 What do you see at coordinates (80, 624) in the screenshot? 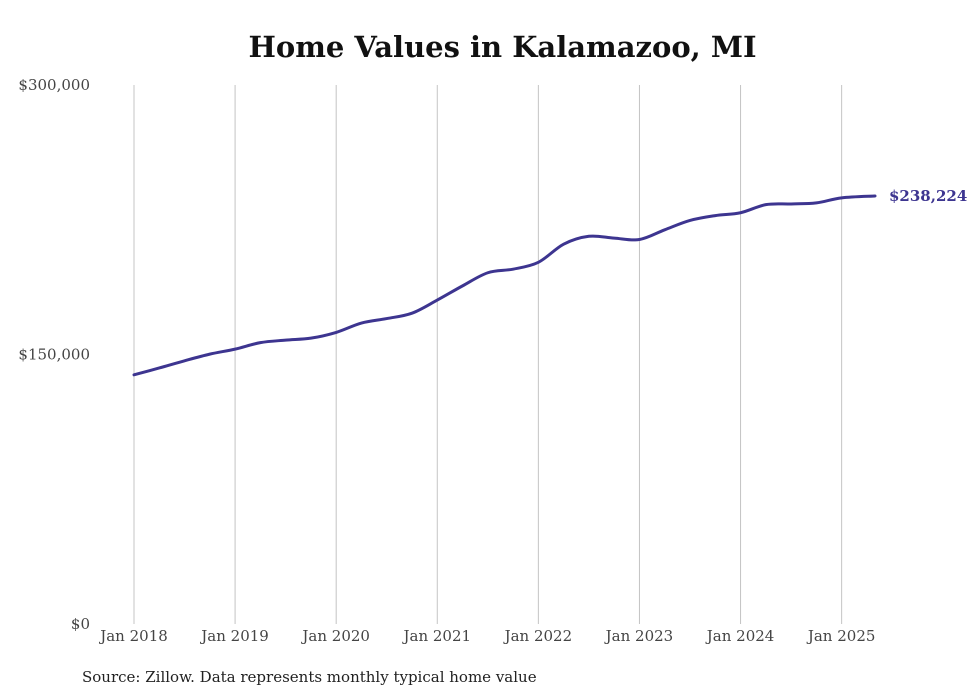
I see `y-tick-label: $0` at bounding box center [80, 624].